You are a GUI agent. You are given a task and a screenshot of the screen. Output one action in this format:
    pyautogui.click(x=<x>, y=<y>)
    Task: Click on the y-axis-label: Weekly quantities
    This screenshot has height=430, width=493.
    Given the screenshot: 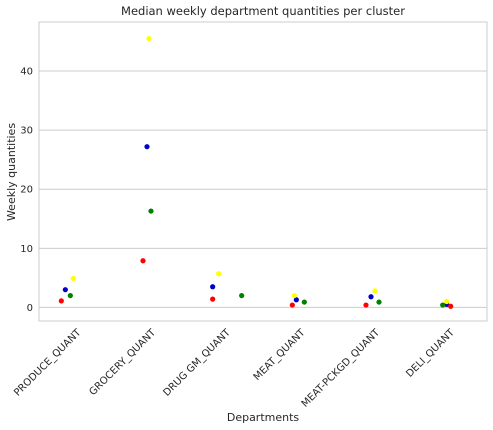 What is the action you would take?
    pyautogui.click(x=11, y=172)
    